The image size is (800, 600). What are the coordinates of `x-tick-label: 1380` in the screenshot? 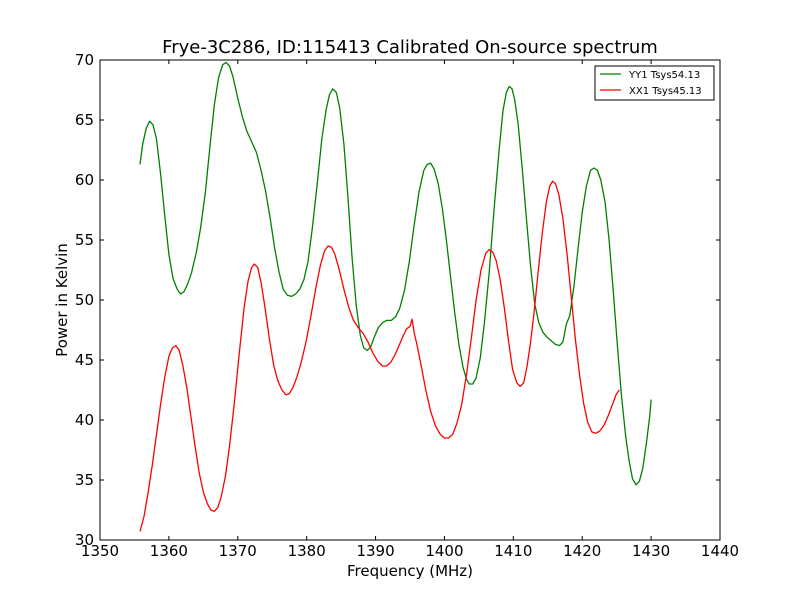 It's located at (307, 551).